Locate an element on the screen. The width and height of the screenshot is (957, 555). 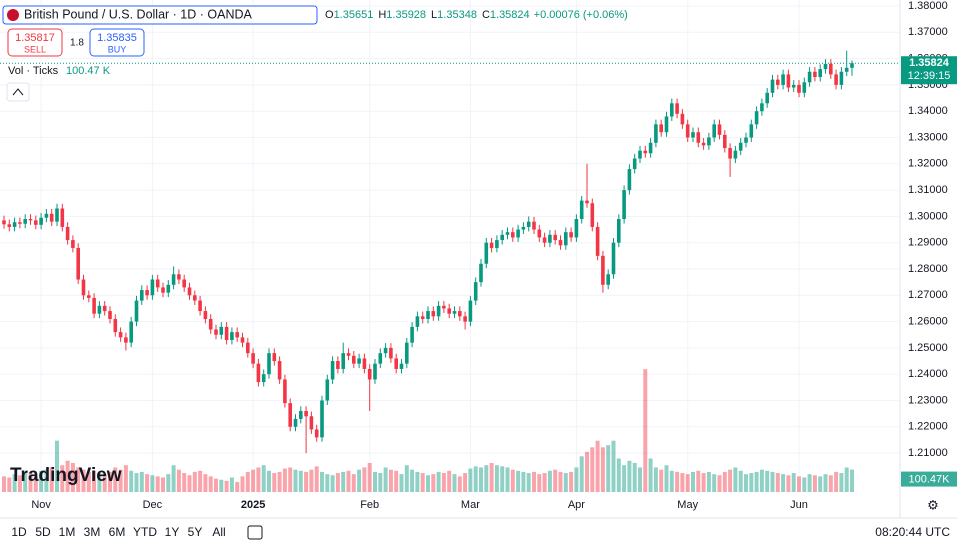
buy-button is located at coordinates (117, 42).